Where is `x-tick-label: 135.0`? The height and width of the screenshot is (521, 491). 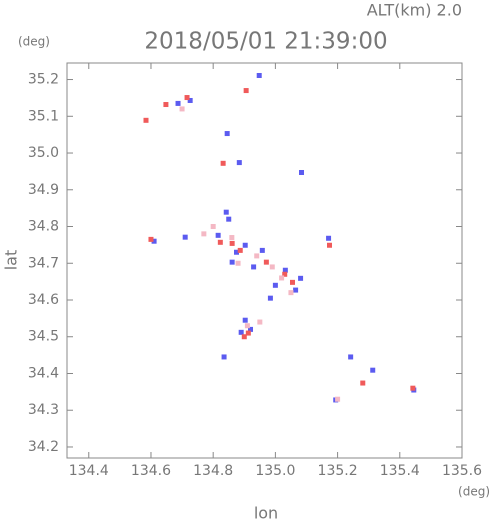
x-tick-label: 135.0 is located at coordinates (275, 471).